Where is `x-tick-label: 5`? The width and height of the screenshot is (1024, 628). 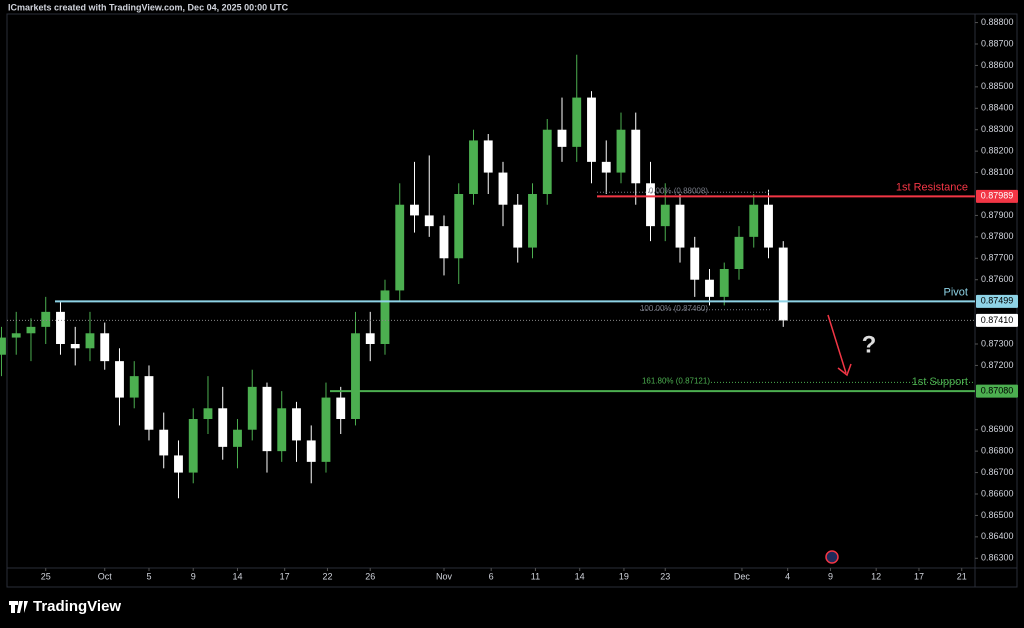
x-tick-label: 5 is located at coordinates (148, 576).